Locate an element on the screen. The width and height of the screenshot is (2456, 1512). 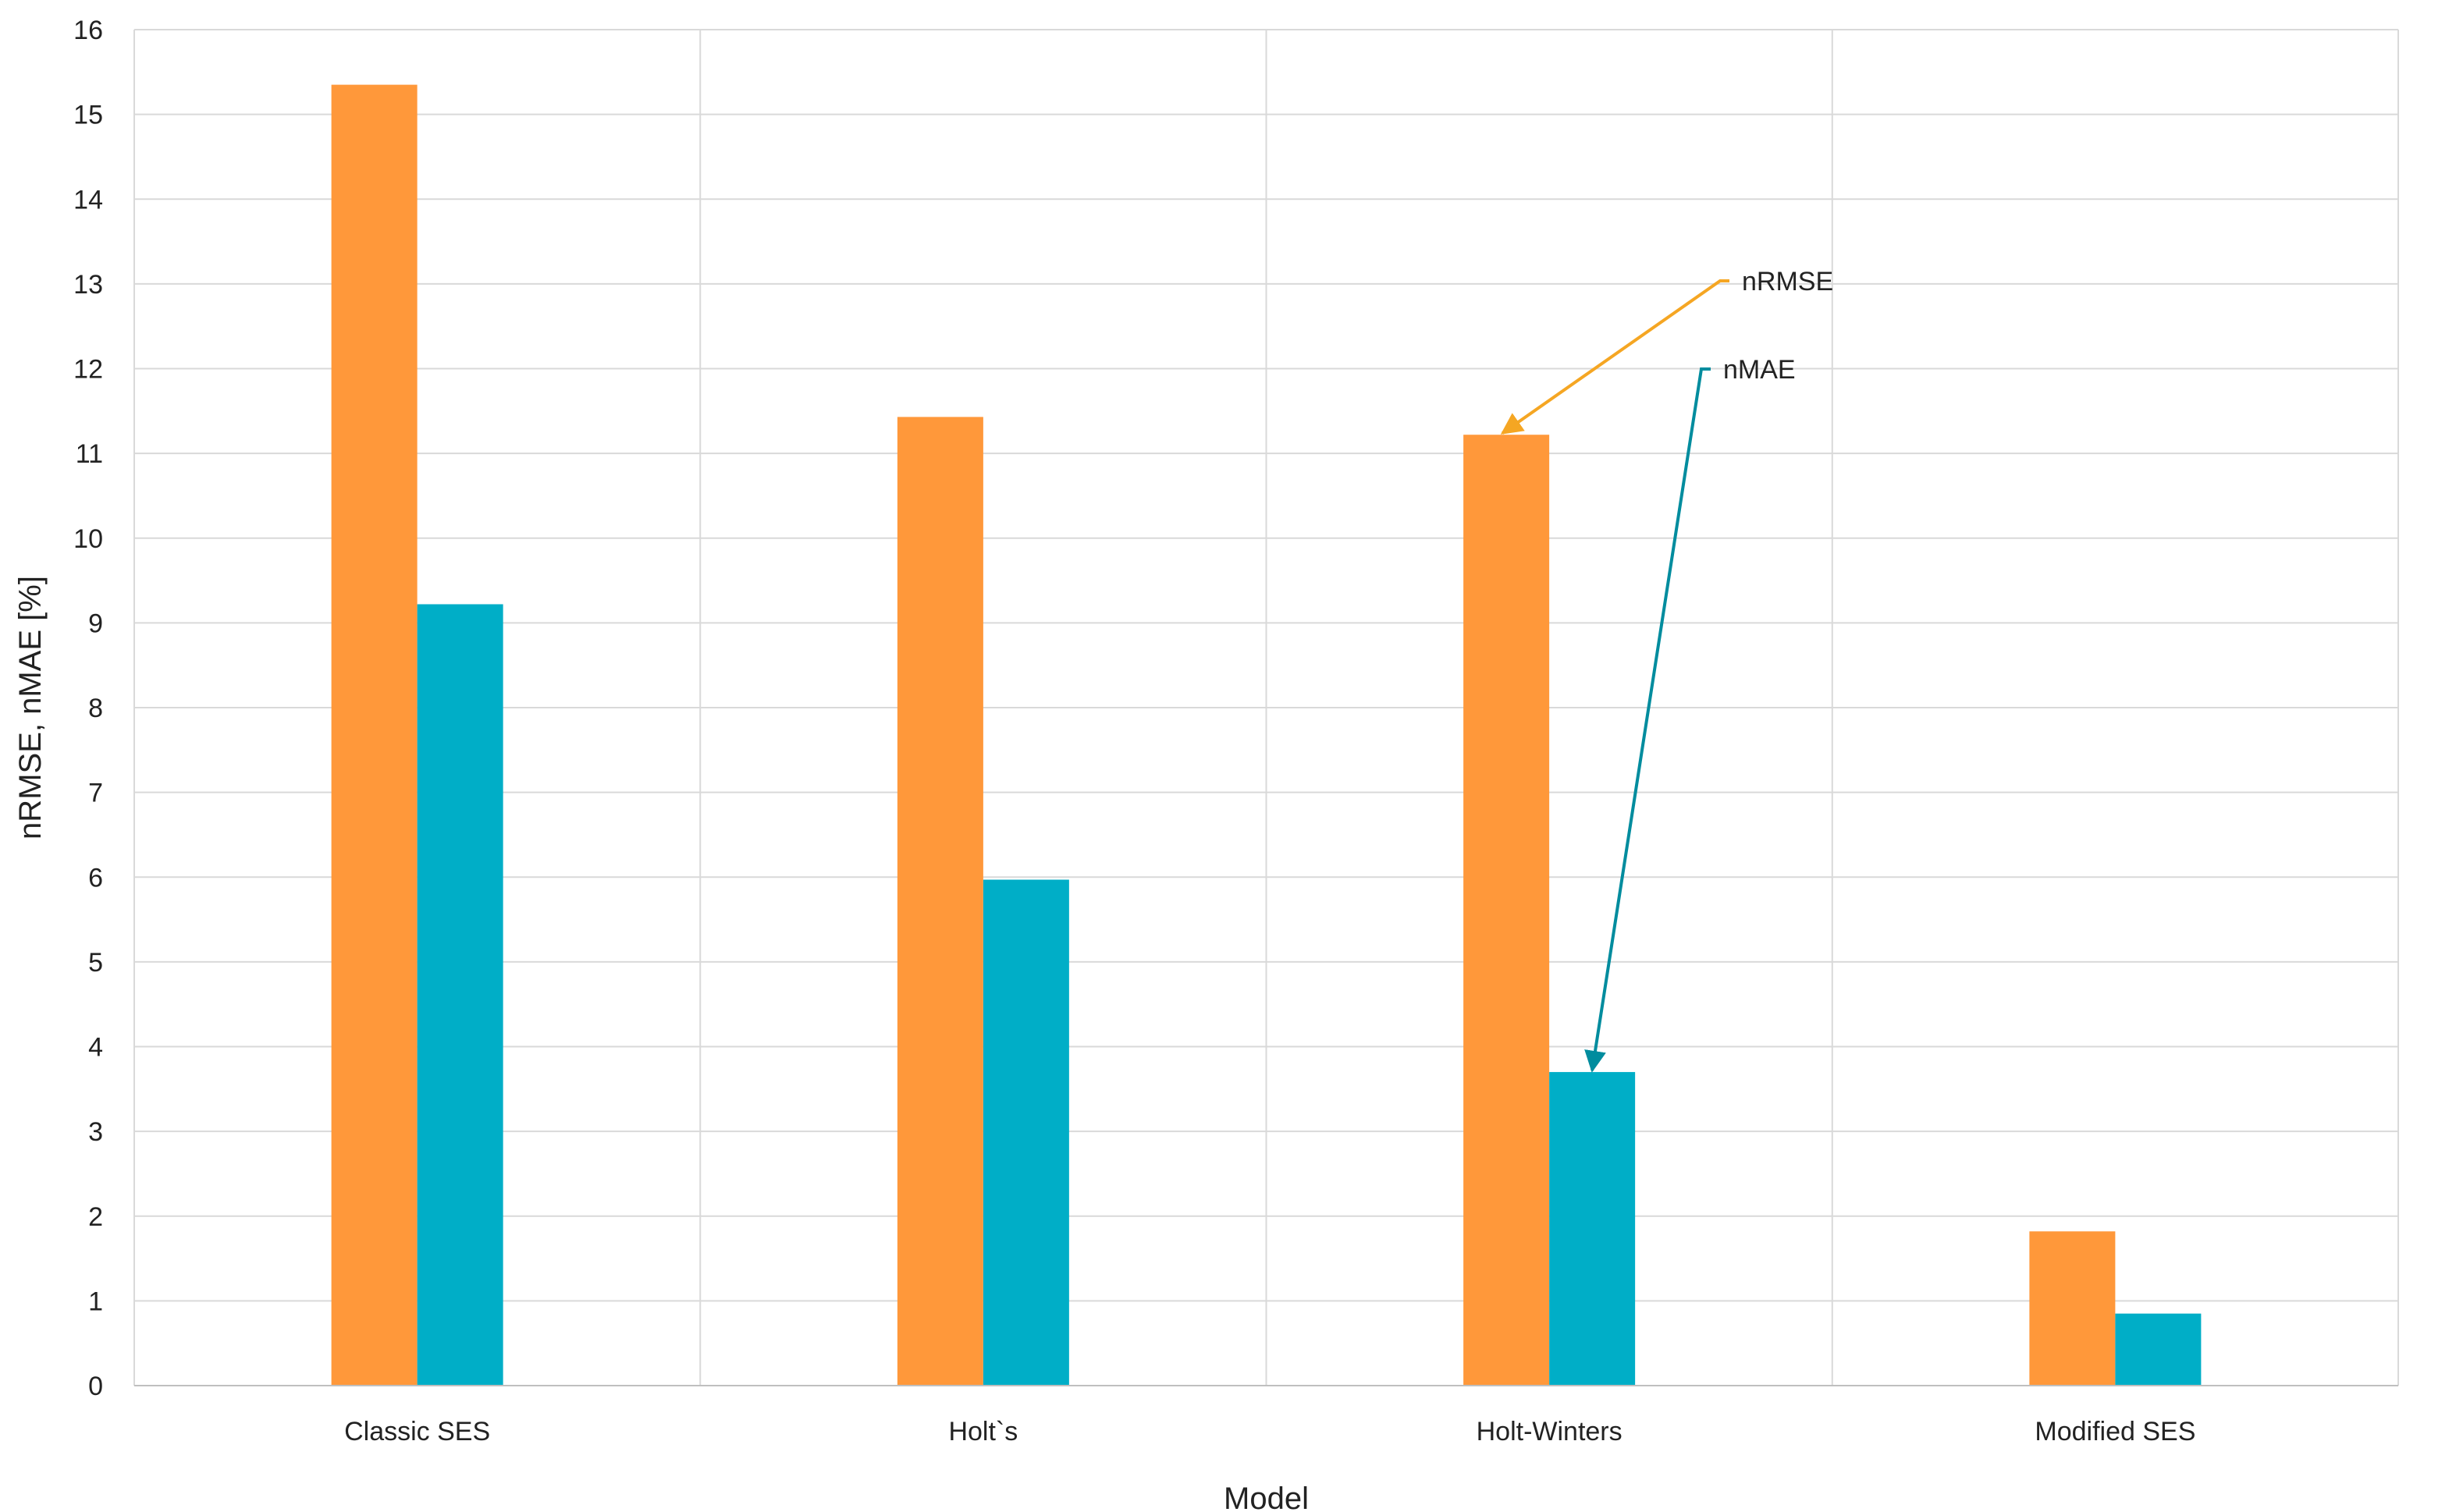
y-tick-label: 9 is located at coordinates (96, 623).